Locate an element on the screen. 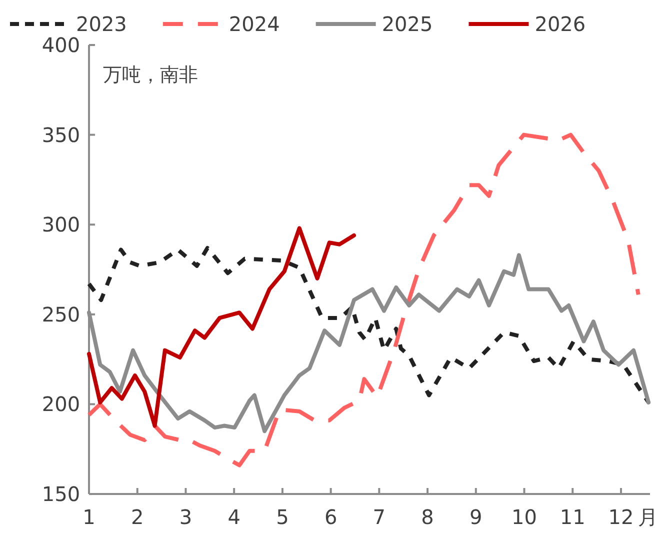 The height and width of the screenshot is (547, 655). y-tick-label: 350 is located at coordinates (61, 134).